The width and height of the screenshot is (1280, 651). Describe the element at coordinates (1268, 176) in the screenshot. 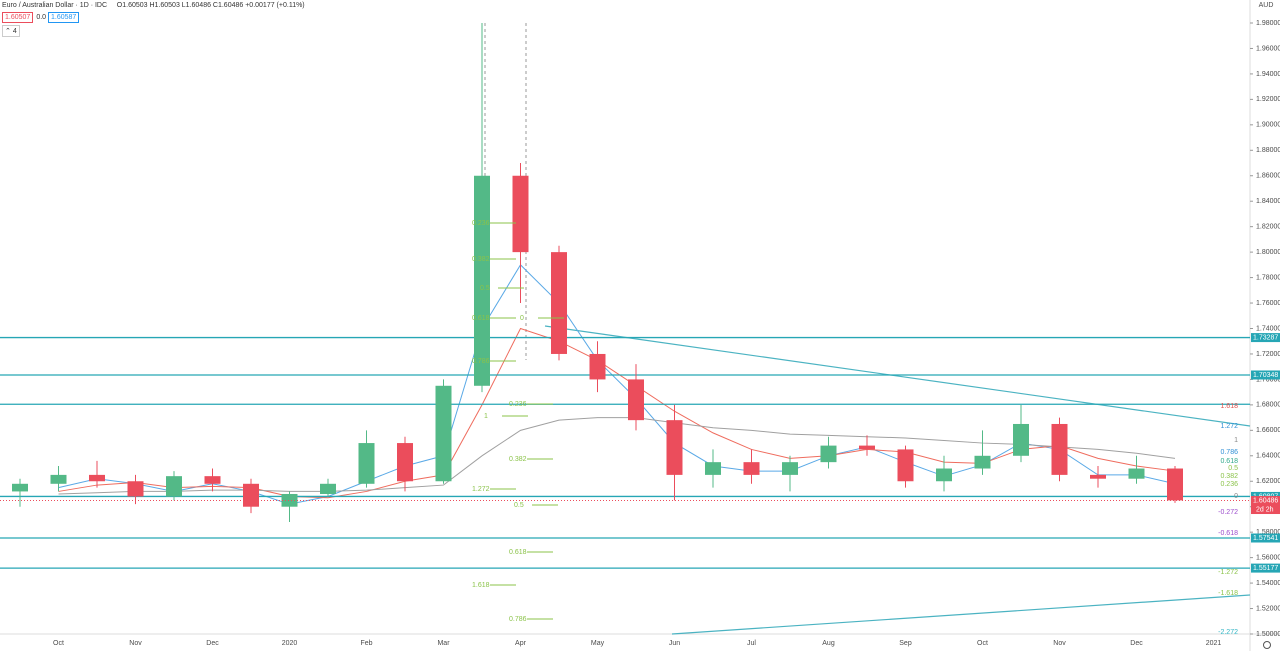

I see `y-tick-label: 1.86000` at that location.